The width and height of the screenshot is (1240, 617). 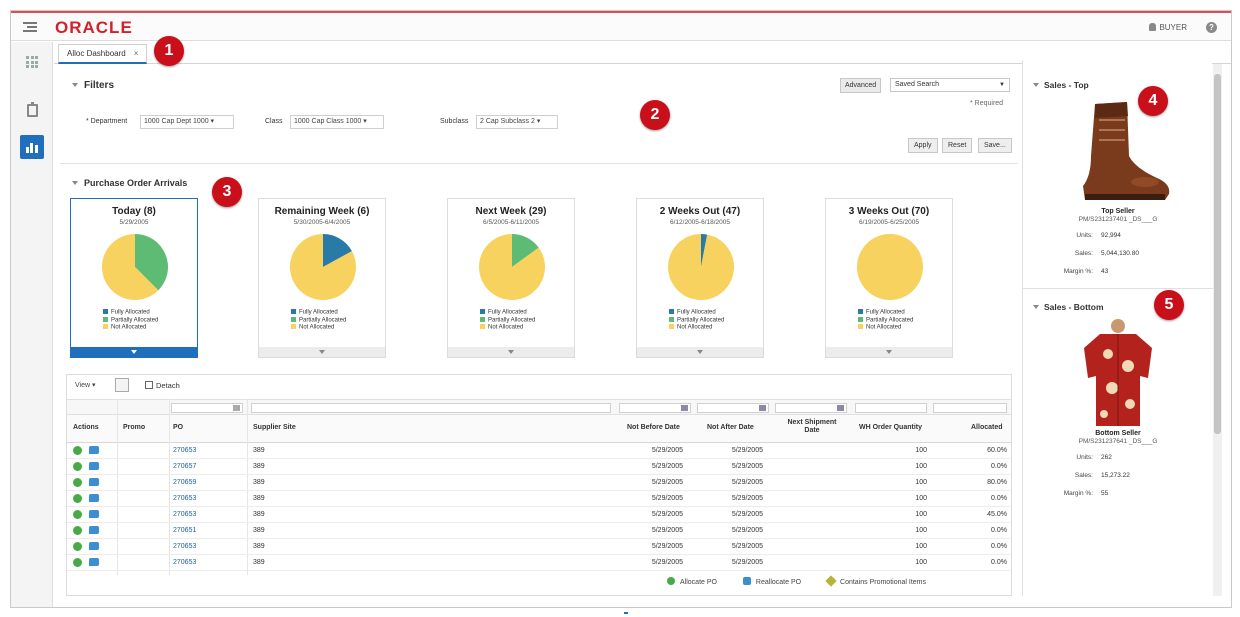 What do you see at coordinates (32, 62) in the screenshot?
I see `rail-tasks-button` at bounding box center [32, 62].